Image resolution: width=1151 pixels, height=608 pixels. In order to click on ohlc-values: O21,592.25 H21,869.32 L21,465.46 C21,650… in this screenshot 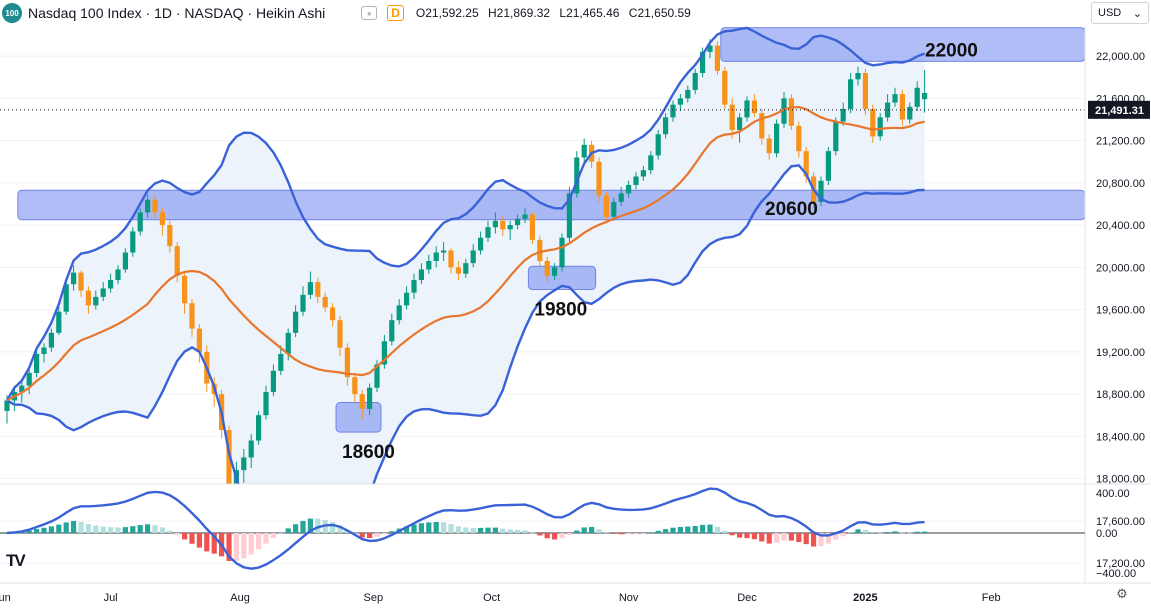, I will do `click(556, 13)`.